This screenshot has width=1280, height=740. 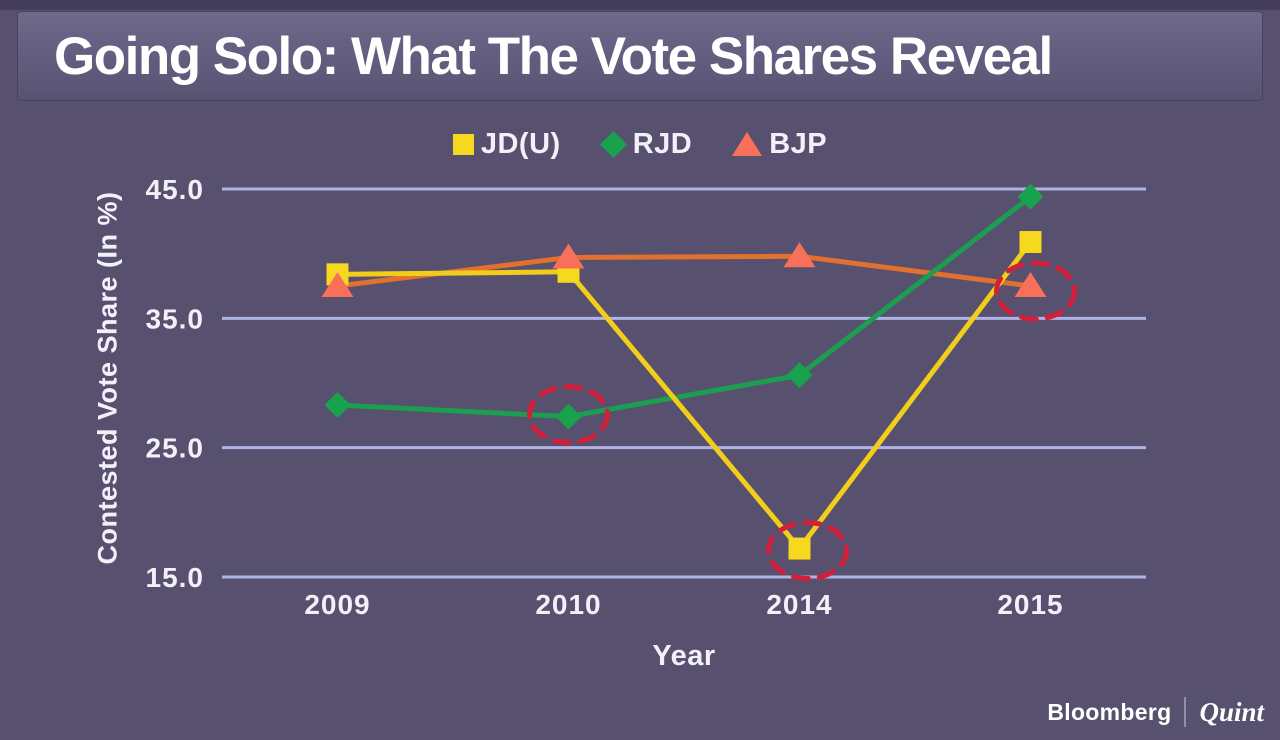 I want to click on brand-footer: Bloomberg Quint, so click(x=1155, y=712).